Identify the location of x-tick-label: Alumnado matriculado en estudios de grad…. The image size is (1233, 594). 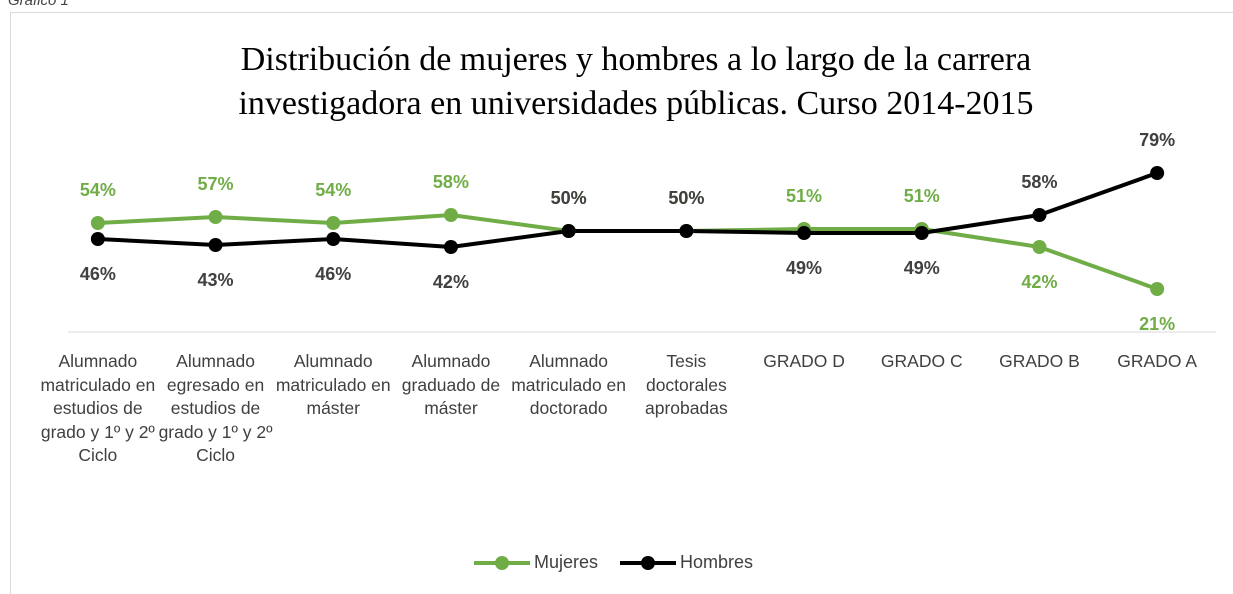
(98, 408).